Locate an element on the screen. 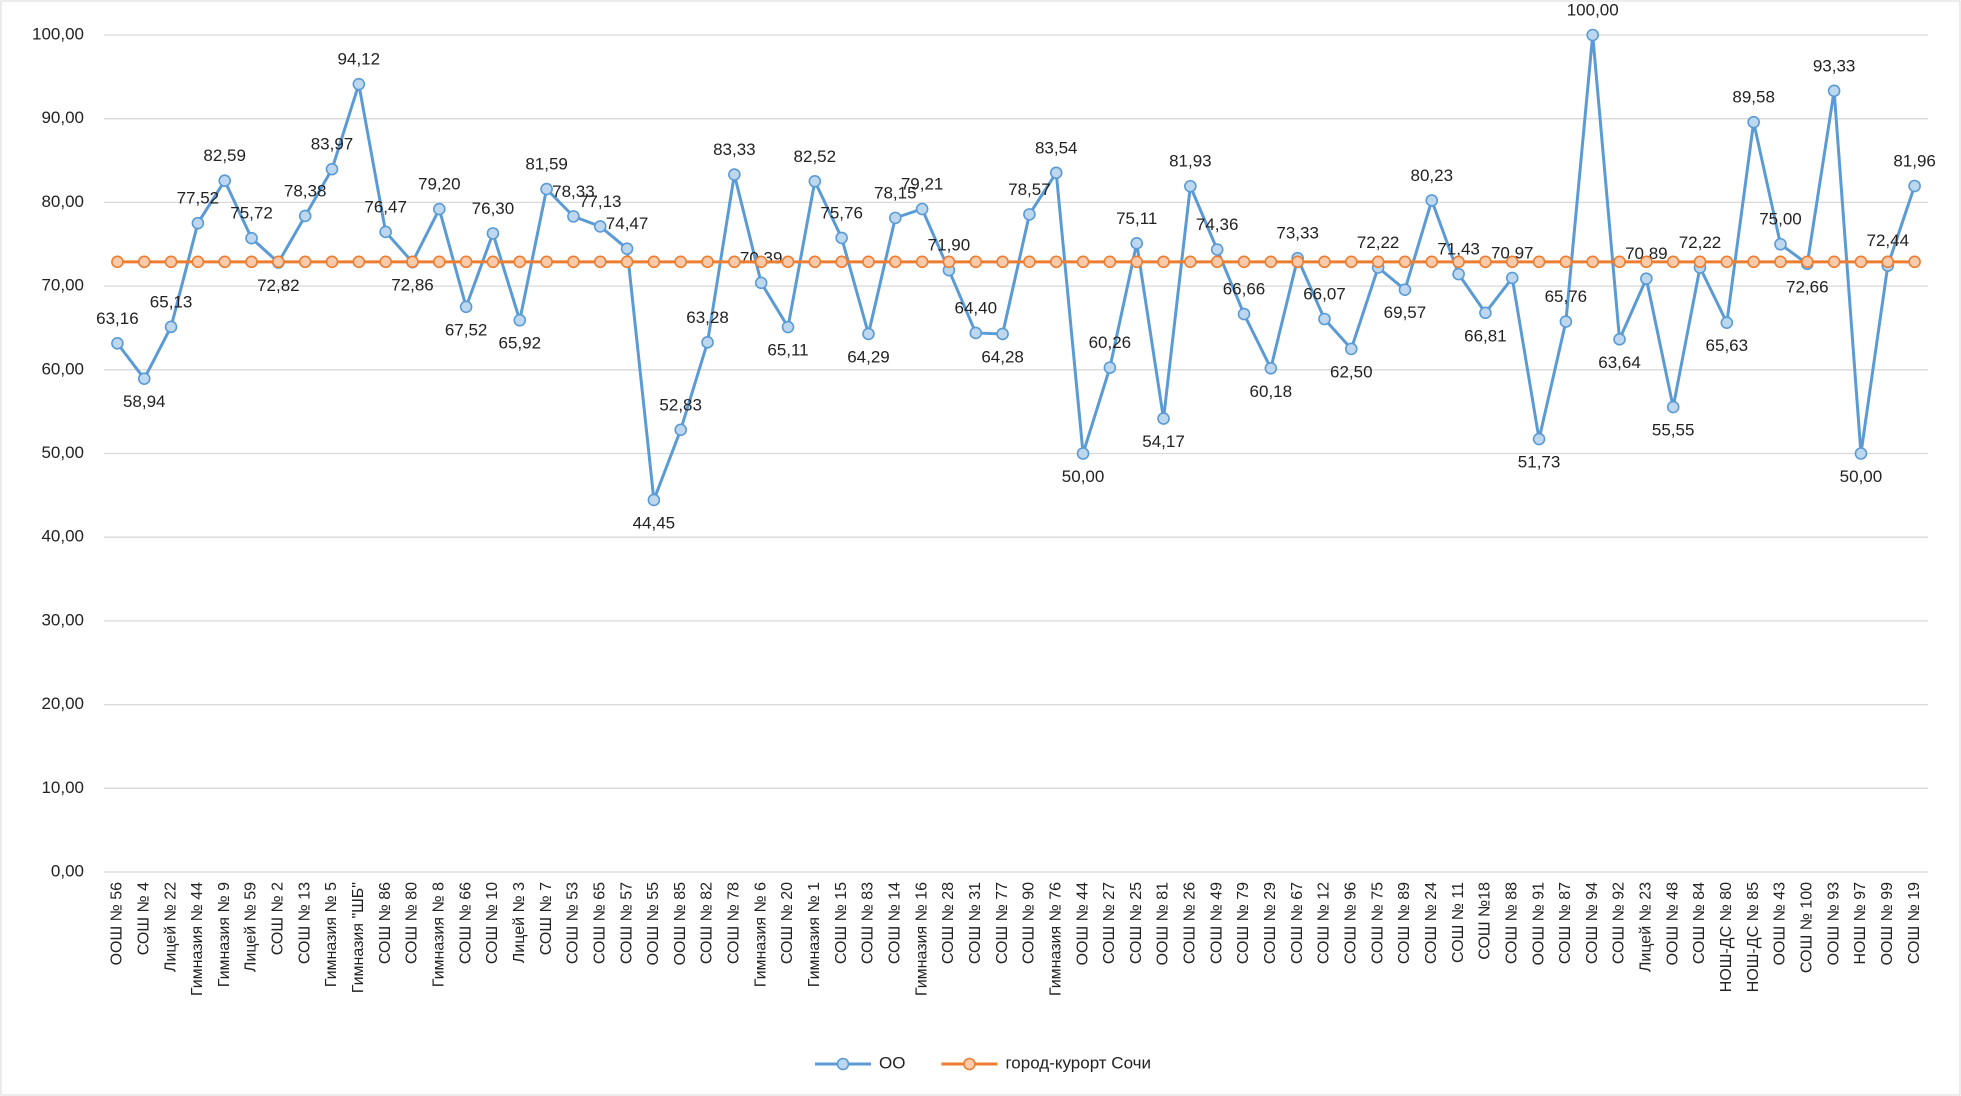 The height and width of the screenshot is (1096, 1961). x-tick-label: СОШ № 83 is located at coordinates (868, 923).